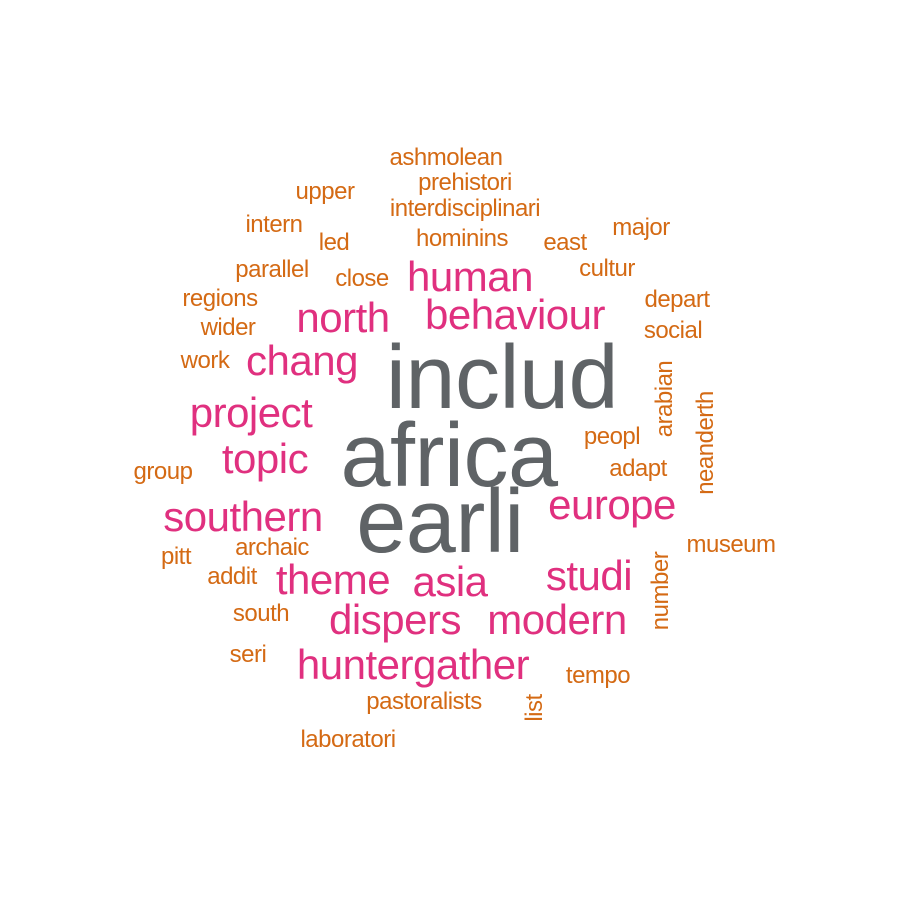 This screenshot has height=900, width=900. What do you see at coordinates (362, 278) in the screenshot?
I see `word-close: close` at bounding box center [362, 278].